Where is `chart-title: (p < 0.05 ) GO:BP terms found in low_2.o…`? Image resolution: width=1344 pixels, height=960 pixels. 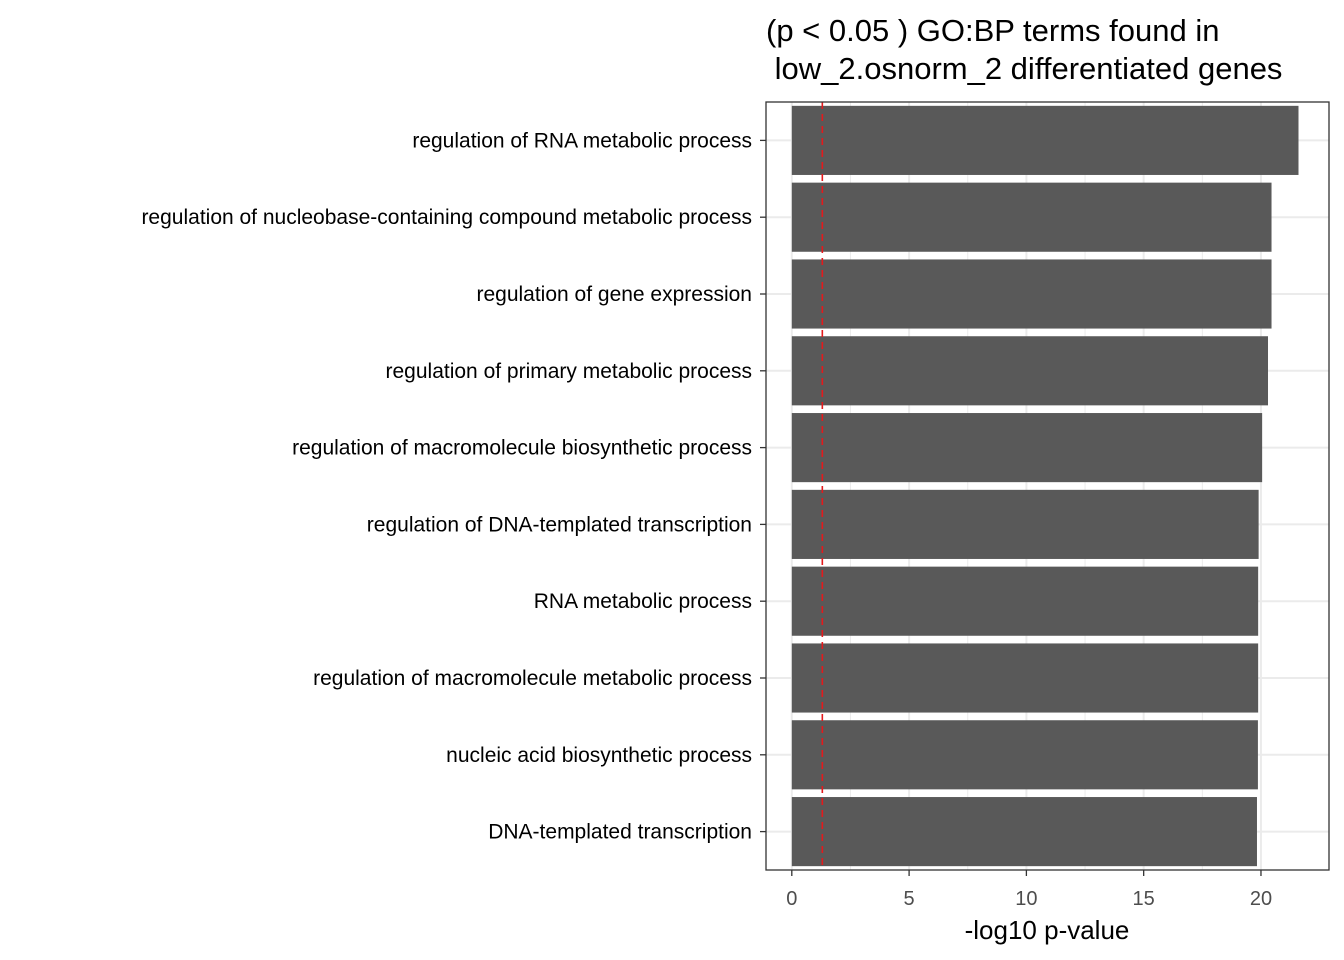
chart-title: (p < 0.05 ) GO:BP terms found in low_2.o… is located at coordinates (1024, 49).